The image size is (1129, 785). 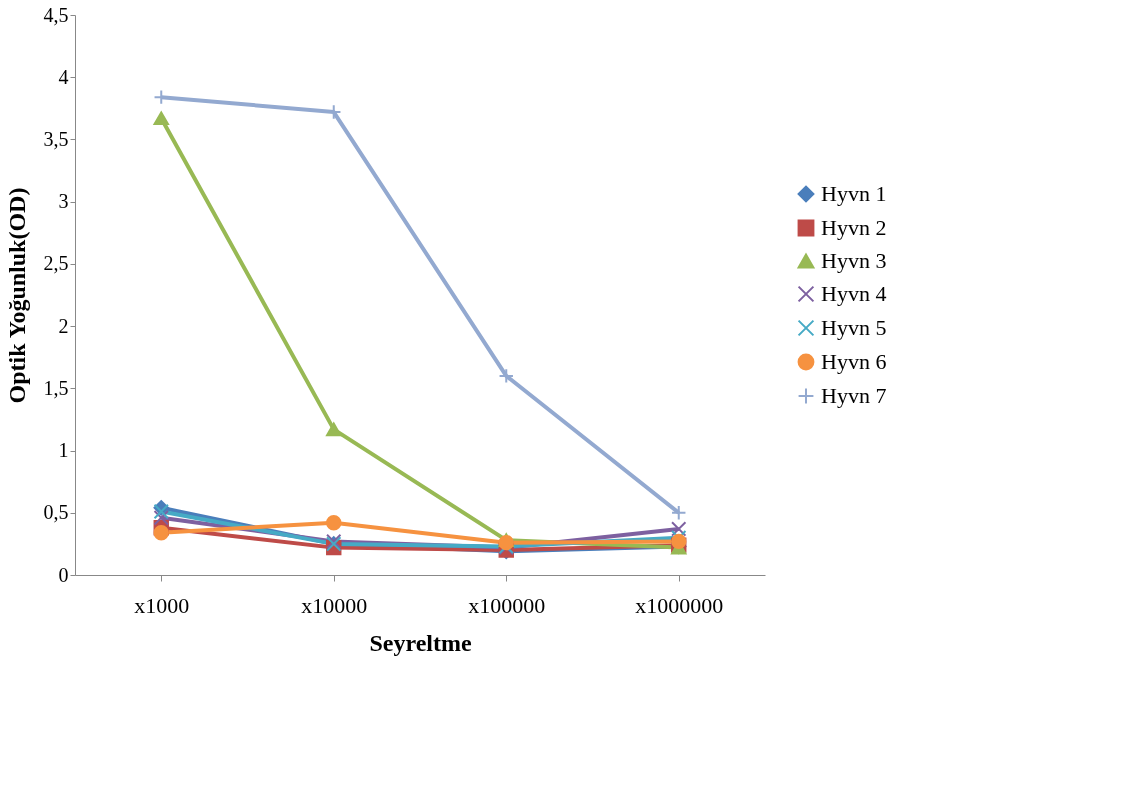 I want to click on x-tick-label: x10000, so click(x=334, y=605).